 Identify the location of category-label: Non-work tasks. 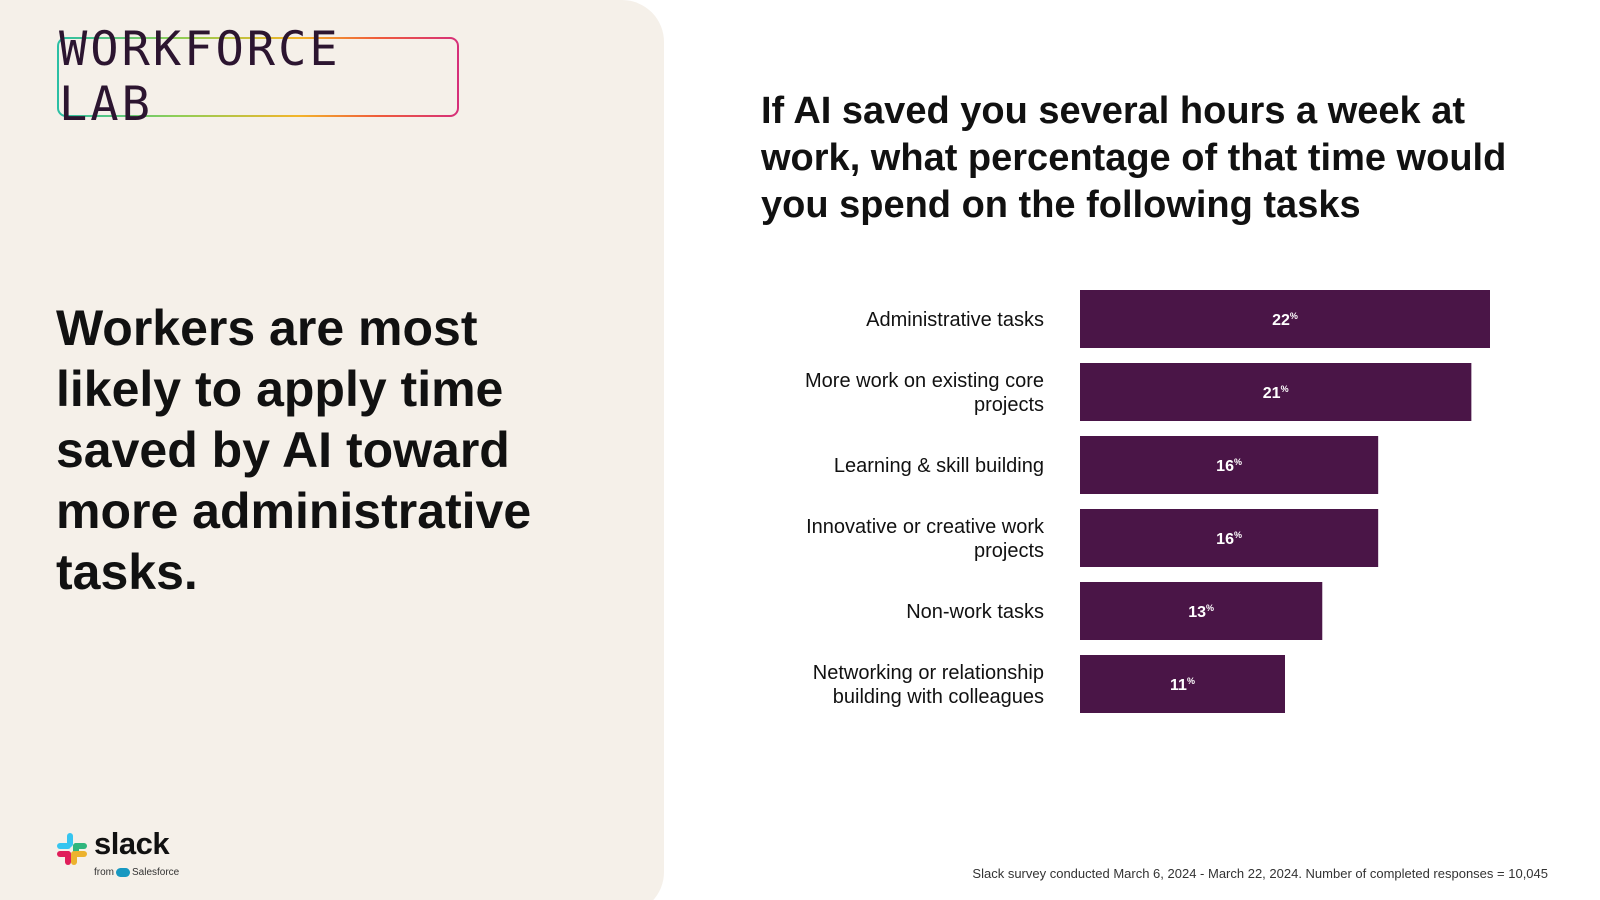
(975, 612).